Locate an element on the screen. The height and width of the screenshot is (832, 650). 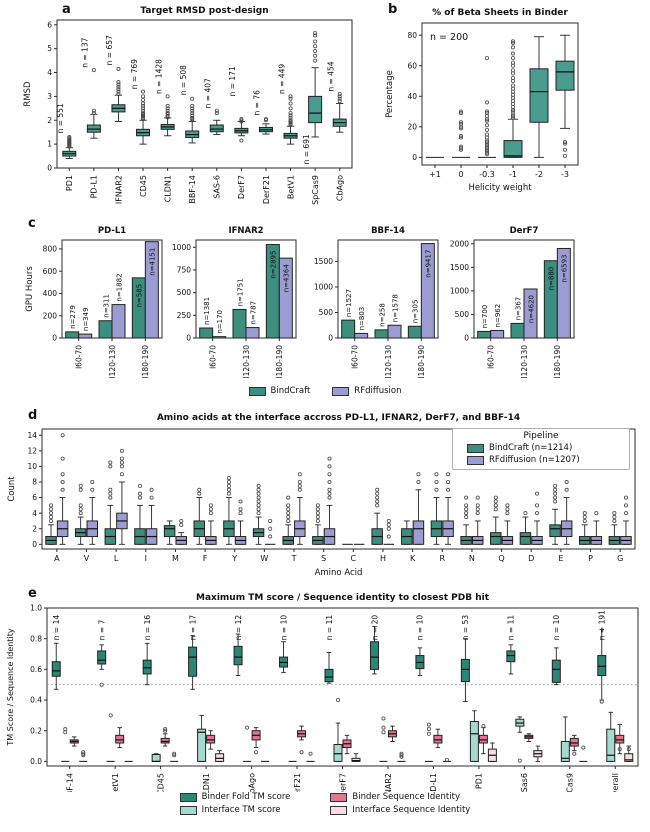
panel-label-e: e is located at coordinates (32, 593).